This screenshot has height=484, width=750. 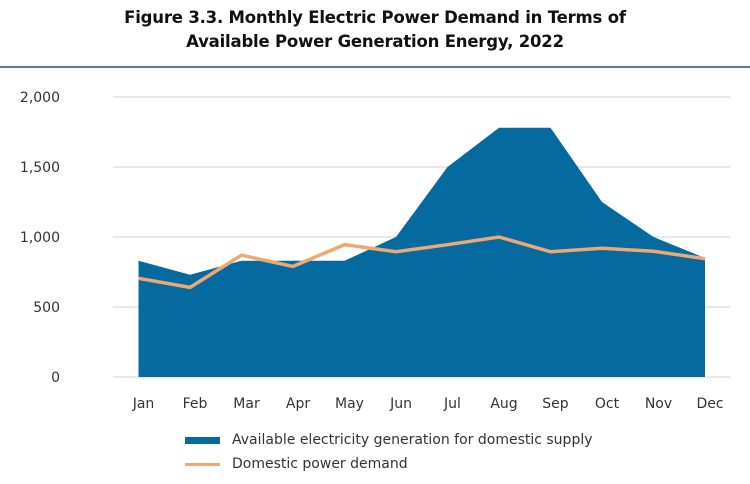 I want to click on line-series, so click(x=422, y=262).